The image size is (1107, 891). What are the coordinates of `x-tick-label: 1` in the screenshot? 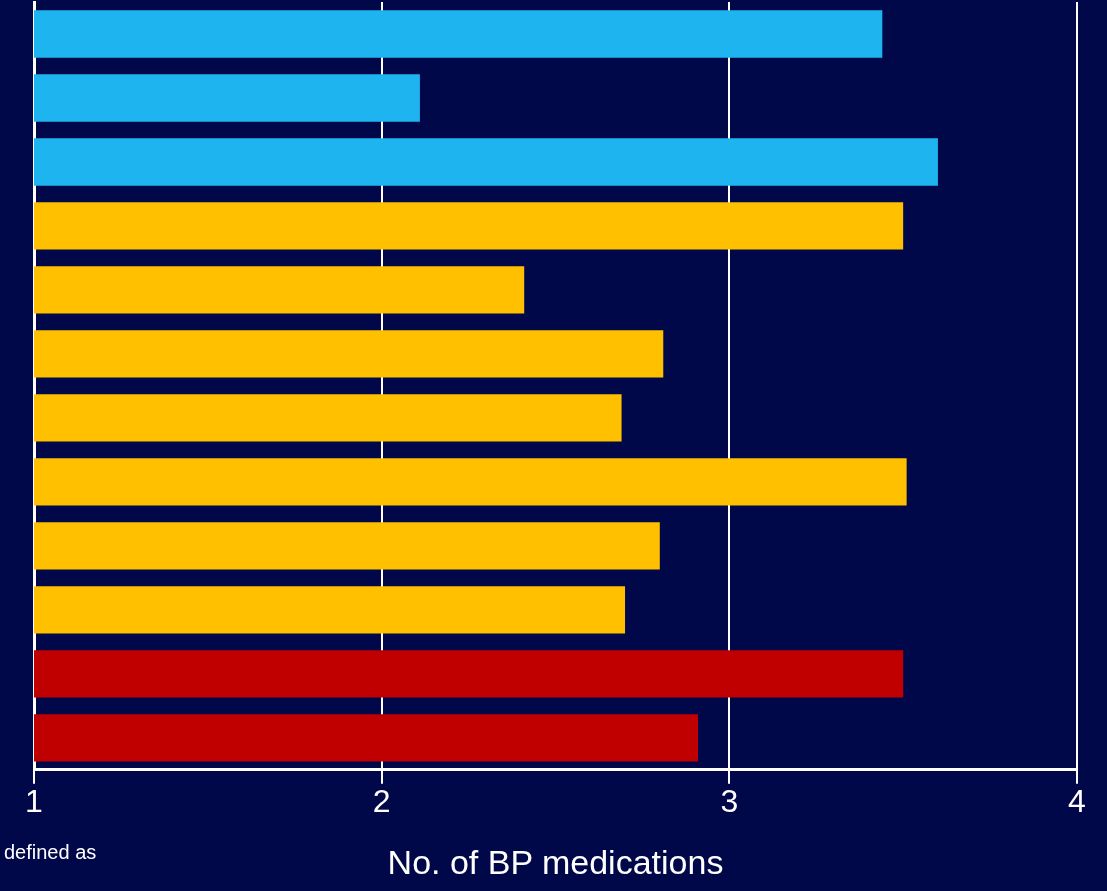 It's located at (34, 800).